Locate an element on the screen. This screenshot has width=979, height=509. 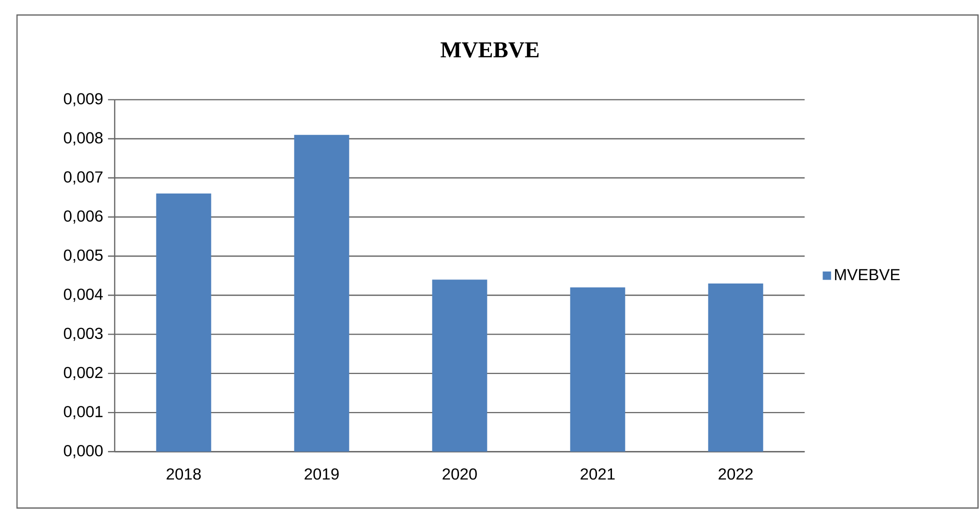
x-tick-label: 2022 is located at coordinates (735, 474).